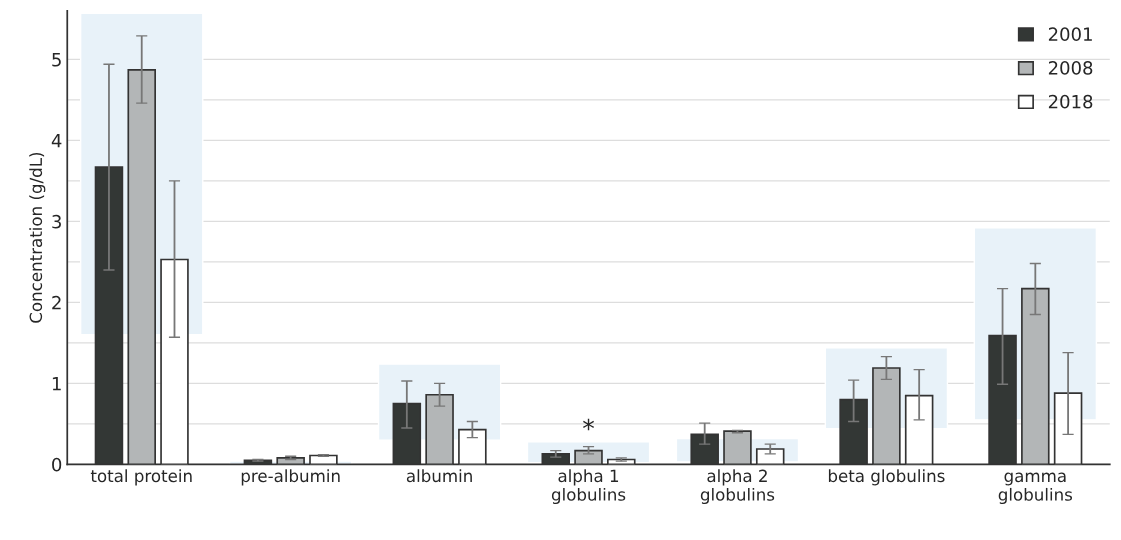  Describe the element at coordinates (57, 464) in the screenshot. I see `y-tick-label: 0` at that location.